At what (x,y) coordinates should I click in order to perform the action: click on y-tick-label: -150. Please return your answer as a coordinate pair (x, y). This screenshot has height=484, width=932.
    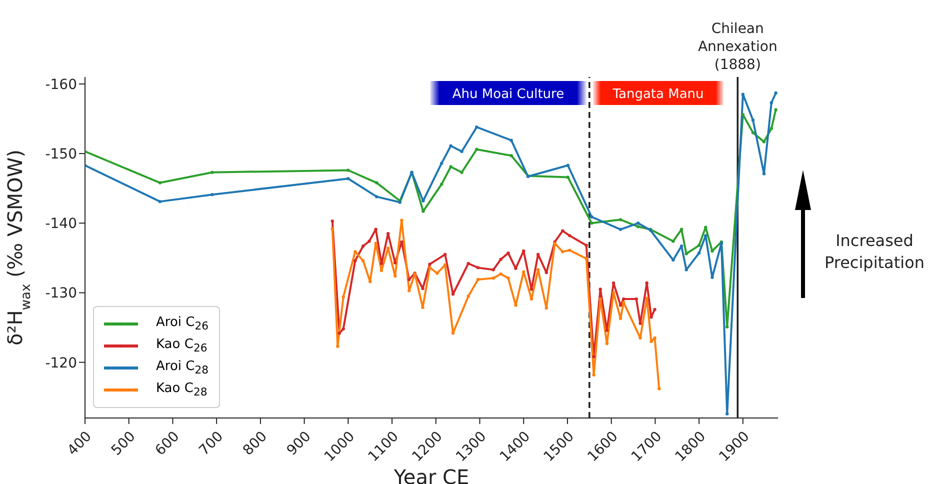
    Looking at the image, I should click on (61, 154).